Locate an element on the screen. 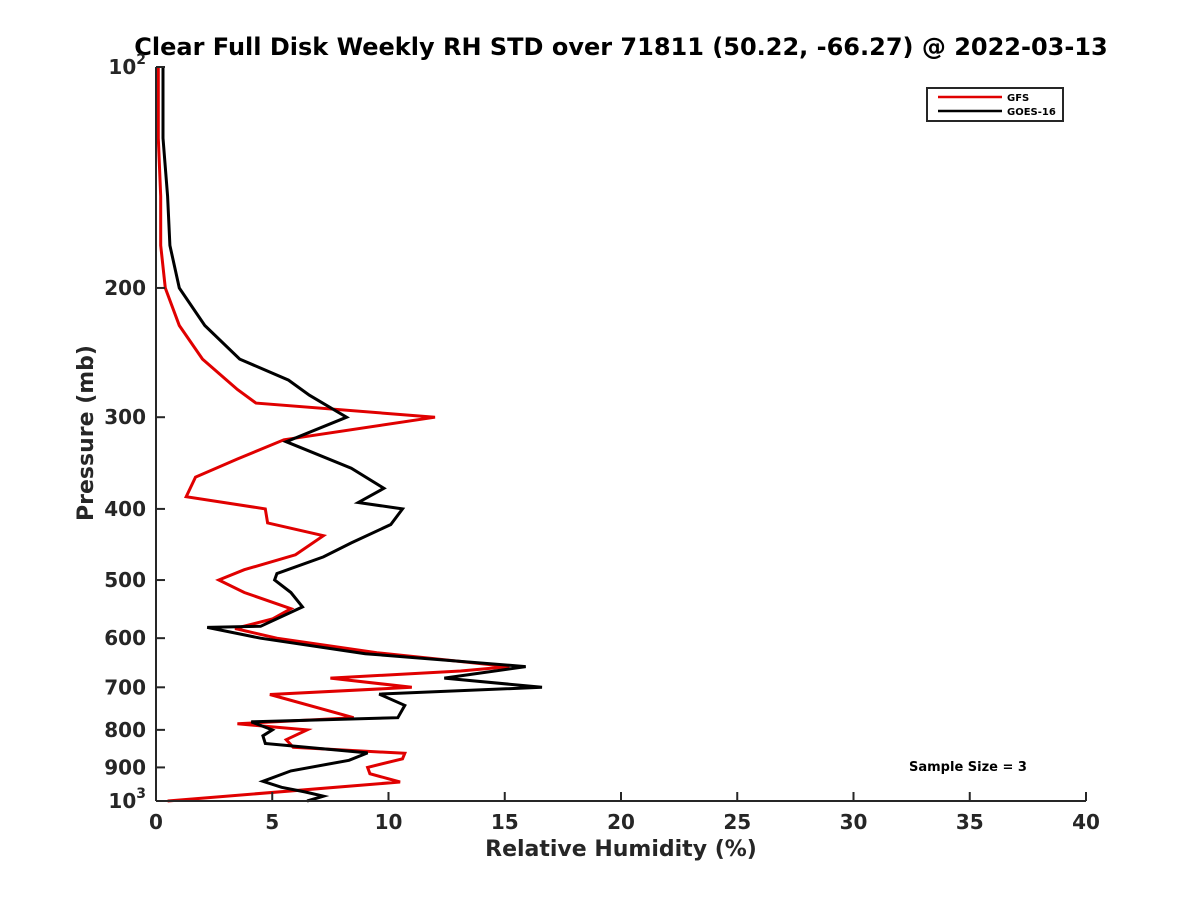 The width and height of the screenshot is (1200, 900). x-tick-label: 0 is located at coordinates (156, 822).